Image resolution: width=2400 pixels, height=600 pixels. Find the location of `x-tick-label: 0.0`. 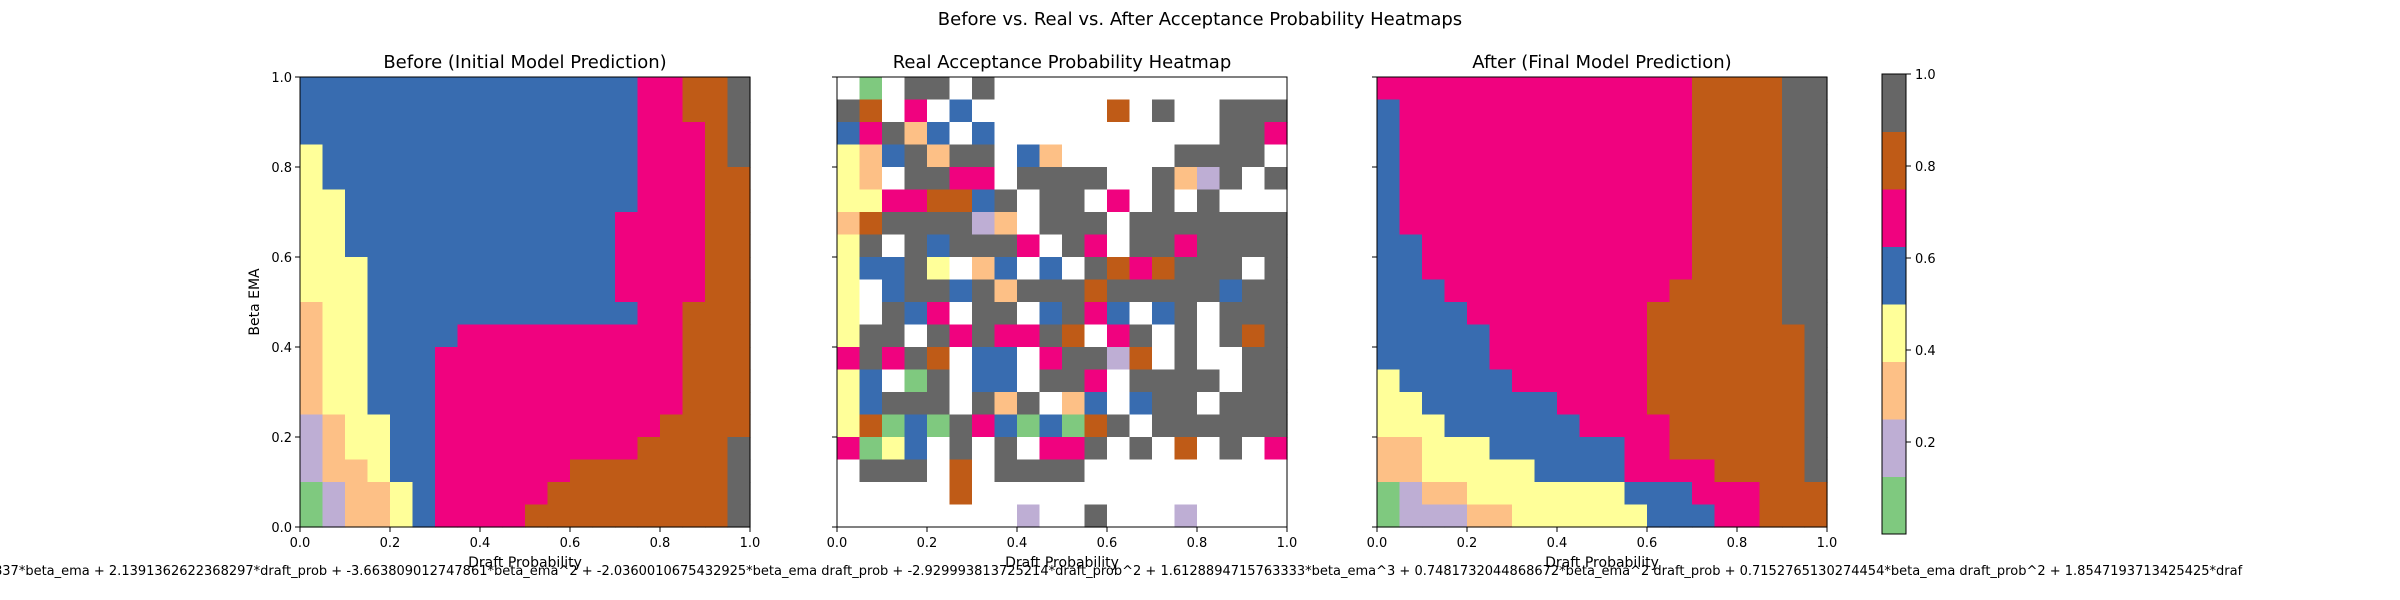

x-tick-label: 0.0 is located at coordinates (300, 543).